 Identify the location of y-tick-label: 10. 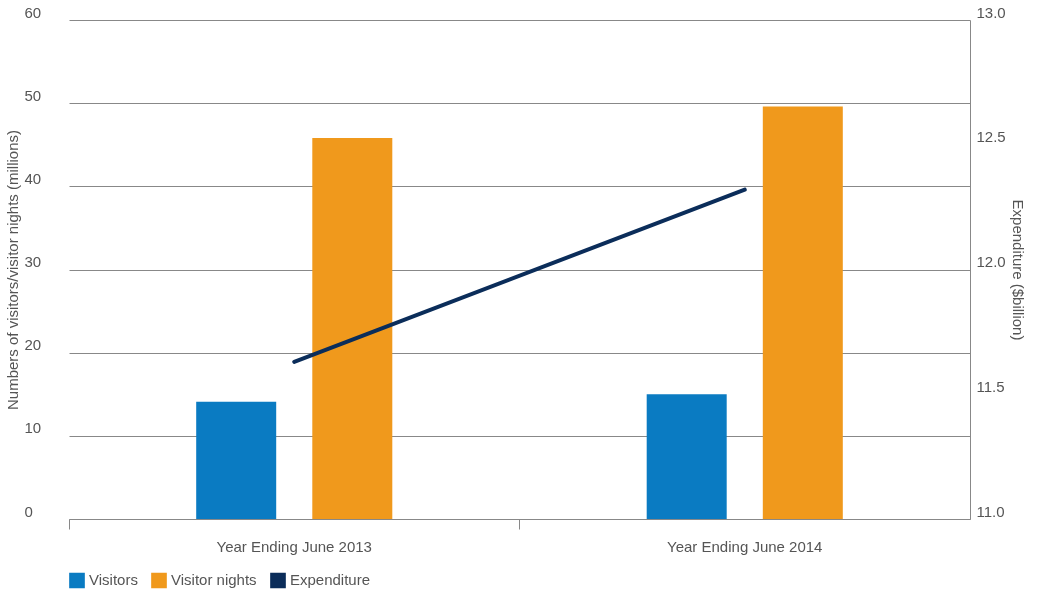
(33, 428).